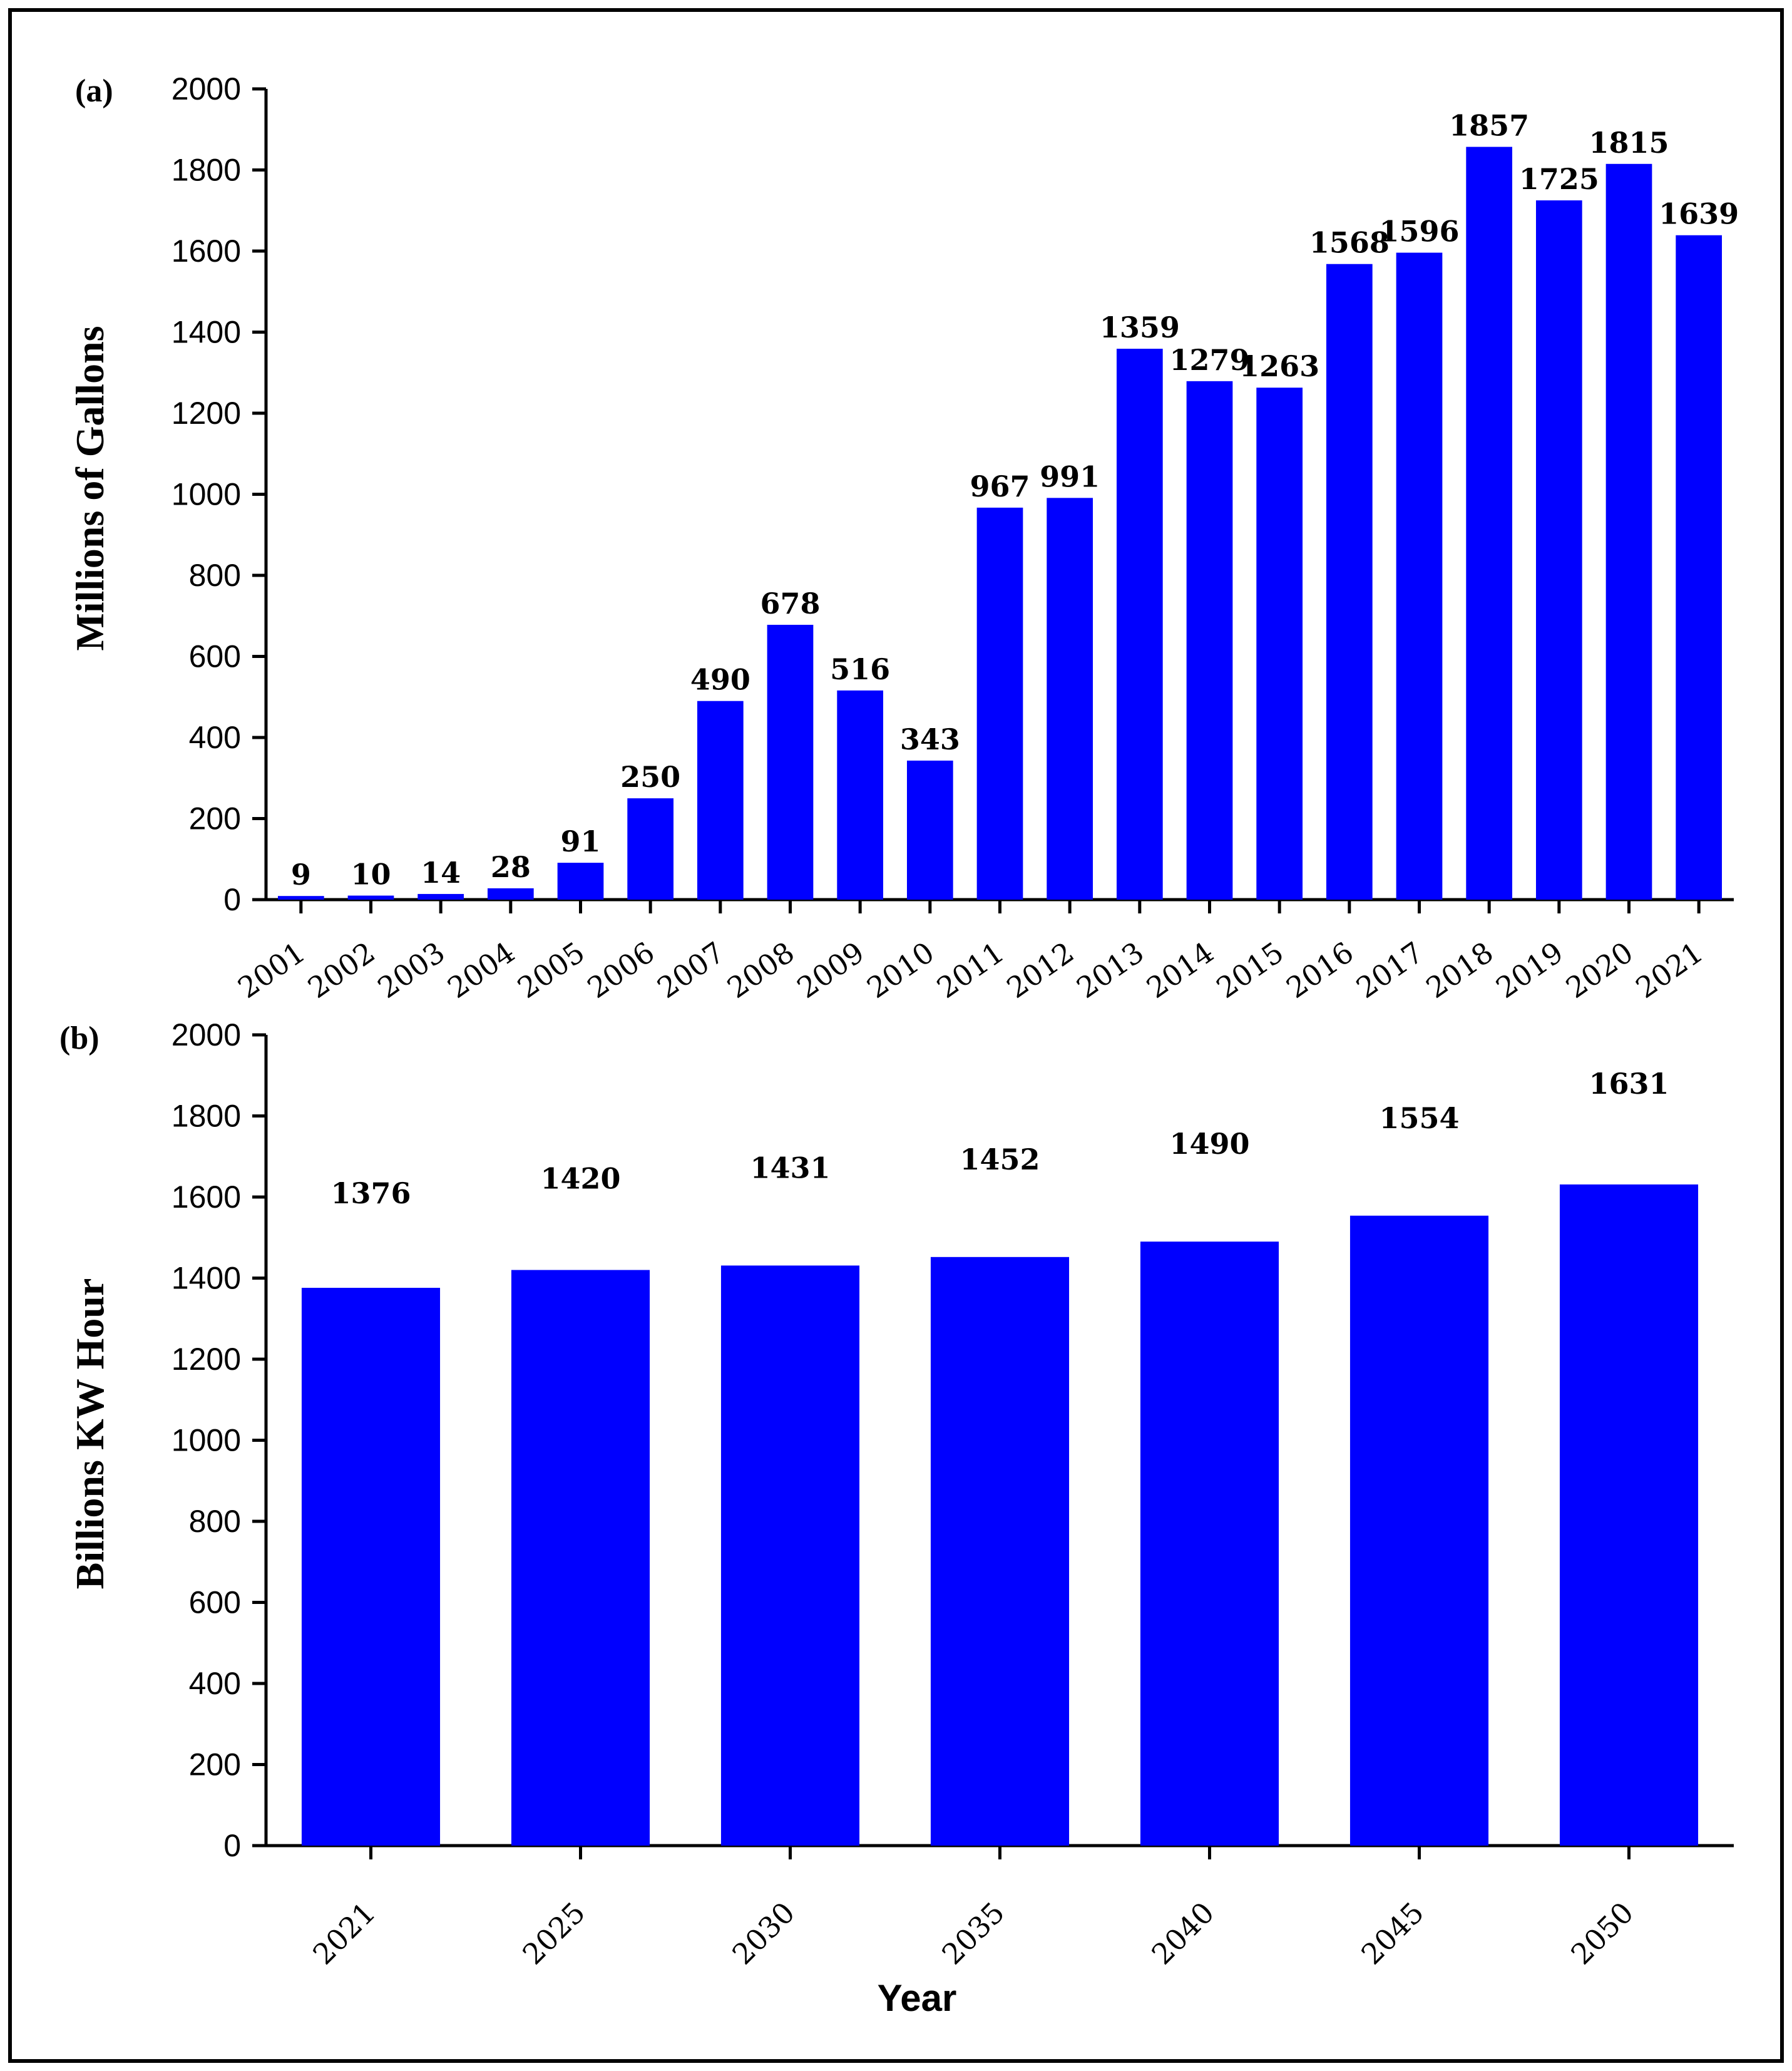 This screenshot has width=1792, height=2071. What do you see at coordinates (1390, 970) in the screenshot?
I see `panel-a-x-tick-label: 2017` at bounding box center [1390, 970].